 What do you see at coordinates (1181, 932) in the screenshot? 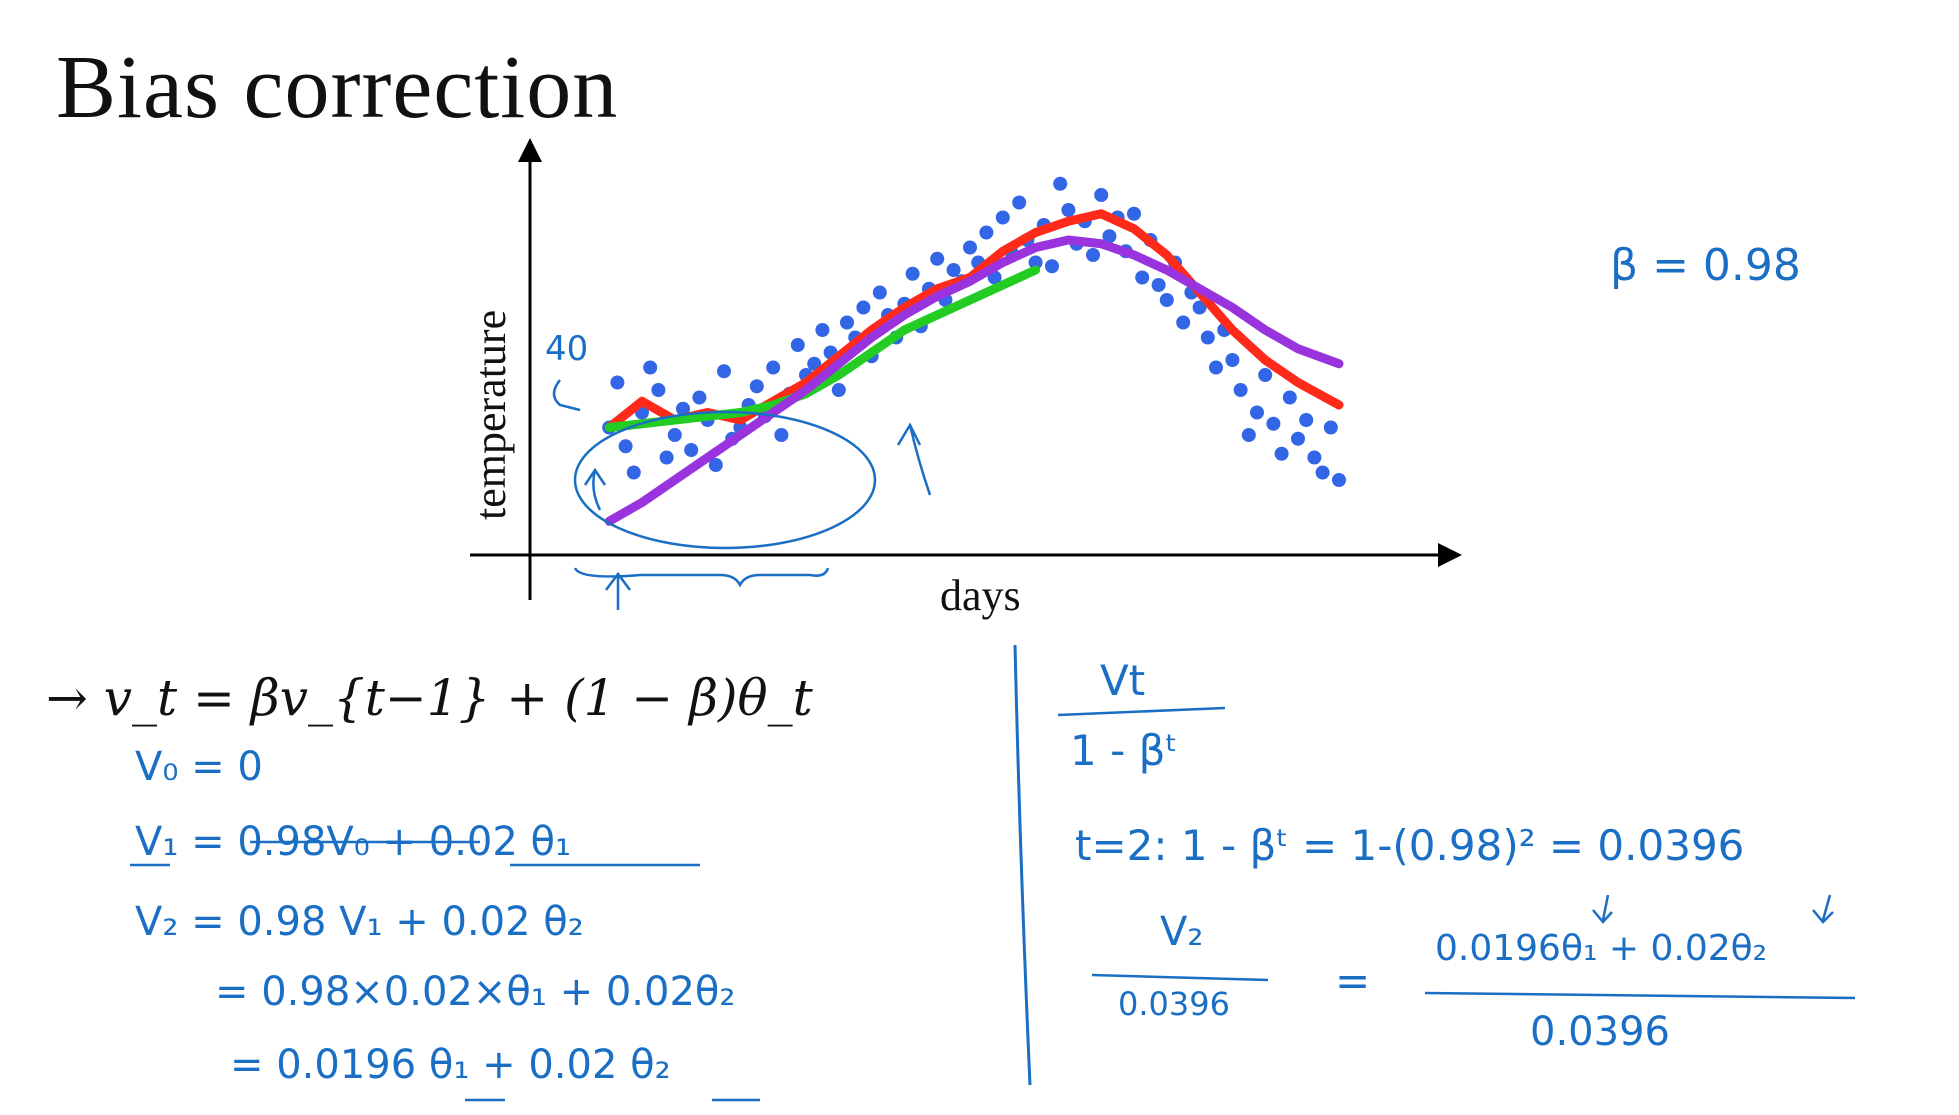
I see `v2-numerator: V₂` at bounding box center [1181, 932].